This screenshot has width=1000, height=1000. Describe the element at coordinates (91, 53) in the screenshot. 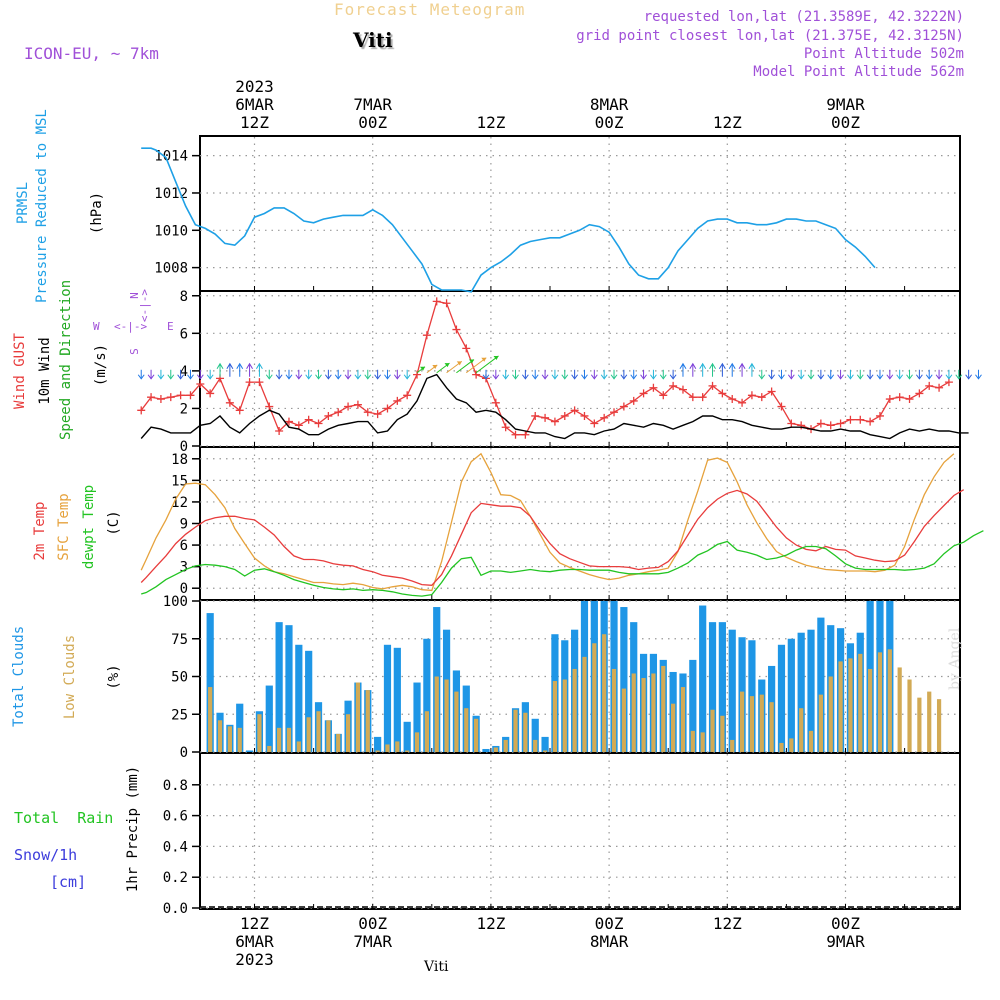

I see `model-label: ICON-EU, ~ 7km` at that location.